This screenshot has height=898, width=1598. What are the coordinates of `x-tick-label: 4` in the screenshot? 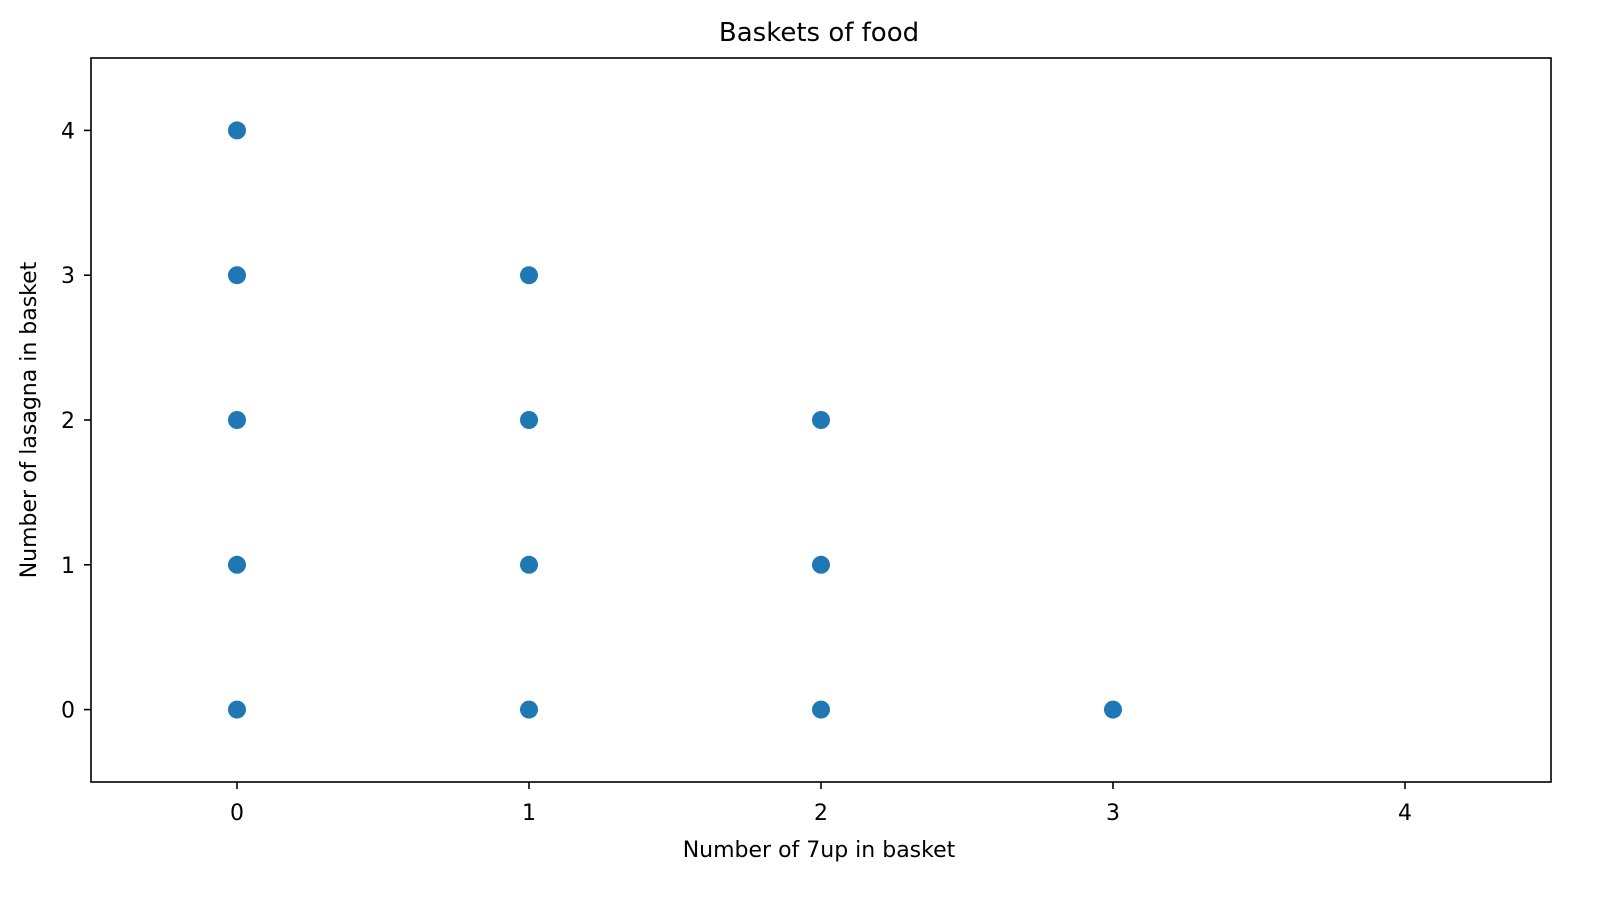 It's located at (1405, 813).